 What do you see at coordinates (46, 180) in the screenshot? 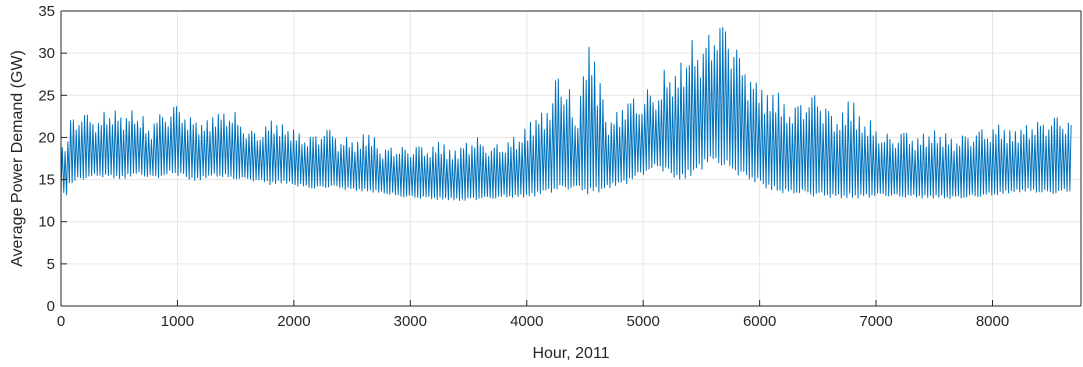
I see `y-tick-label: 15` at bounding box center [46, 180].